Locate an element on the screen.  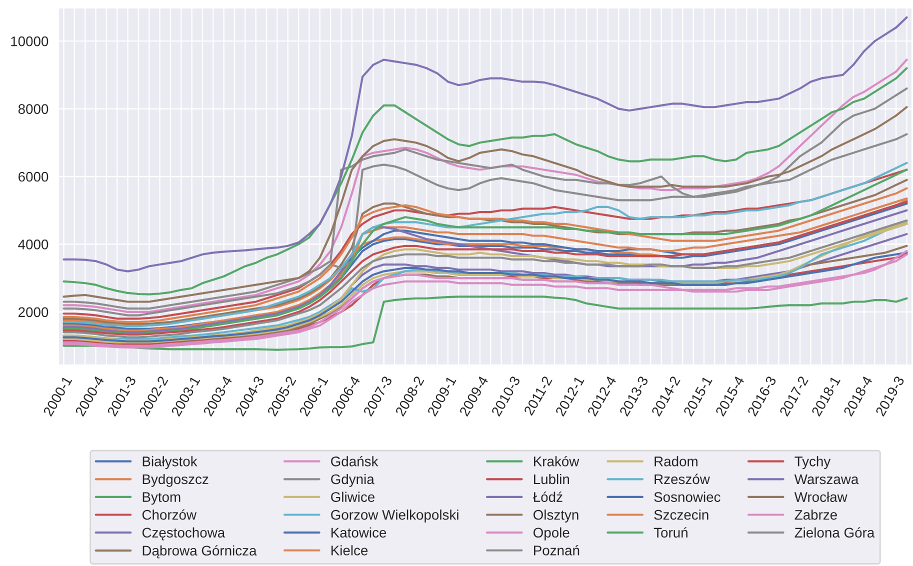
legend-label: Katowice is located at coordinates (358, 532).